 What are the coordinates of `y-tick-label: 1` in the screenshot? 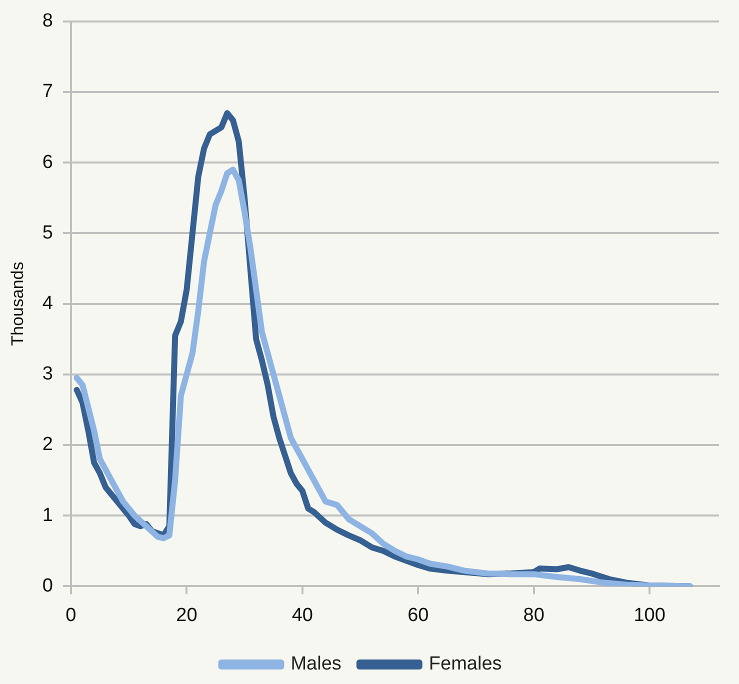 It's located at (47, 515).